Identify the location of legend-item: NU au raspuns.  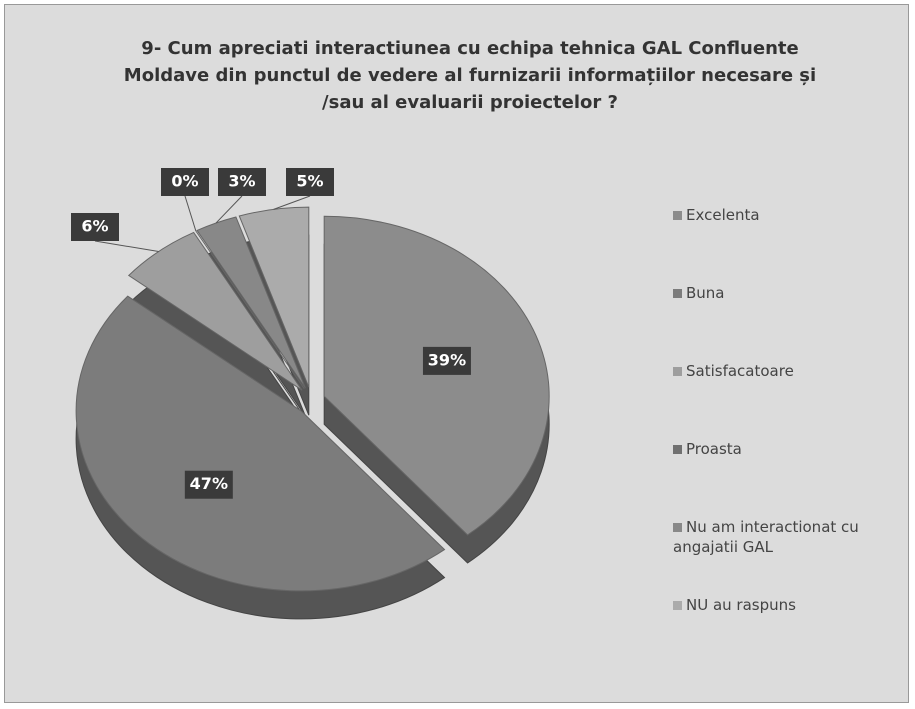
(793, 605).